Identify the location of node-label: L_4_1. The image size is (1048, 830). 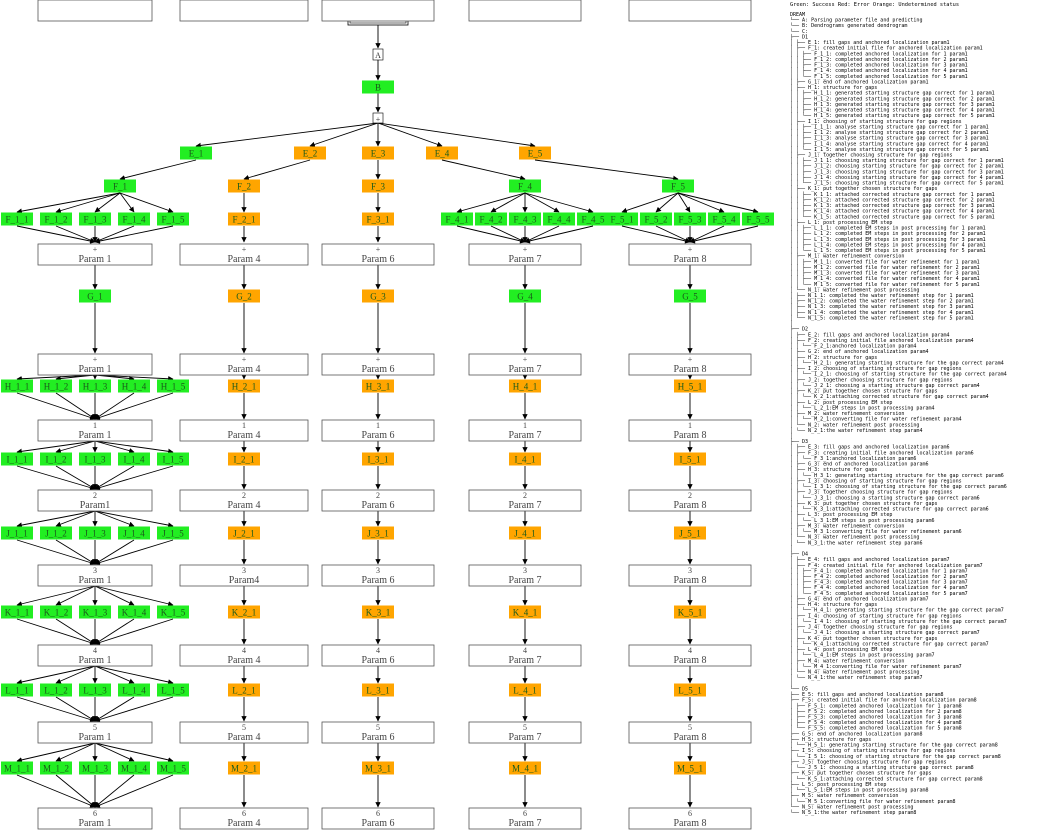
(525, 691).